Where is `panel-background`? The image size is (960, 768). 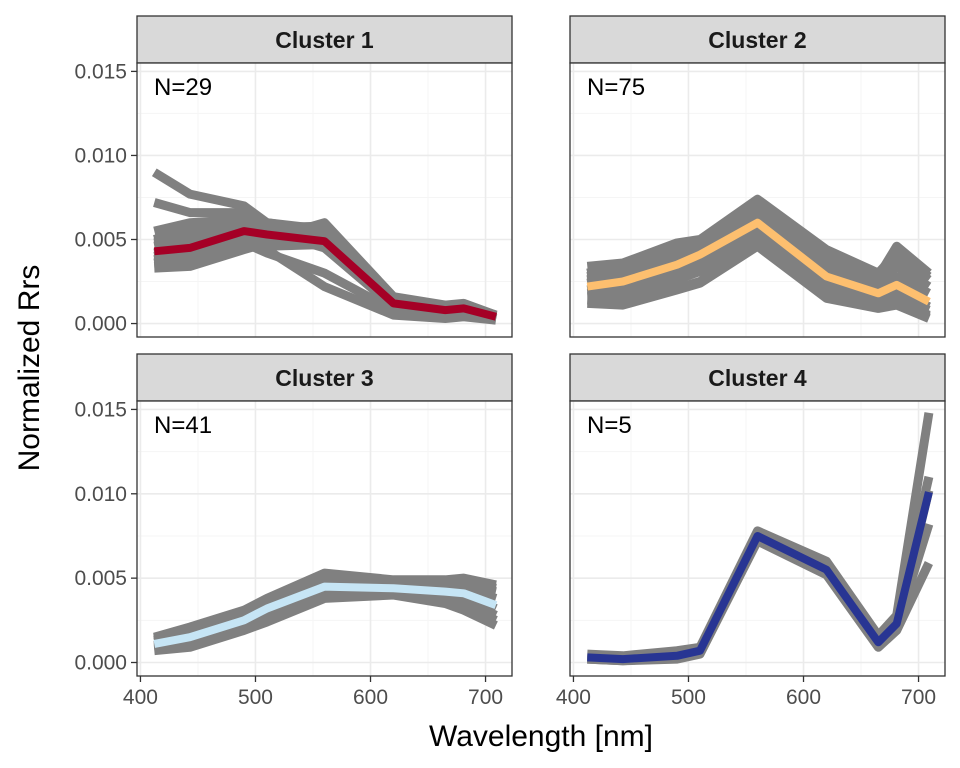
panel-background is located at coordinates (324, 200).